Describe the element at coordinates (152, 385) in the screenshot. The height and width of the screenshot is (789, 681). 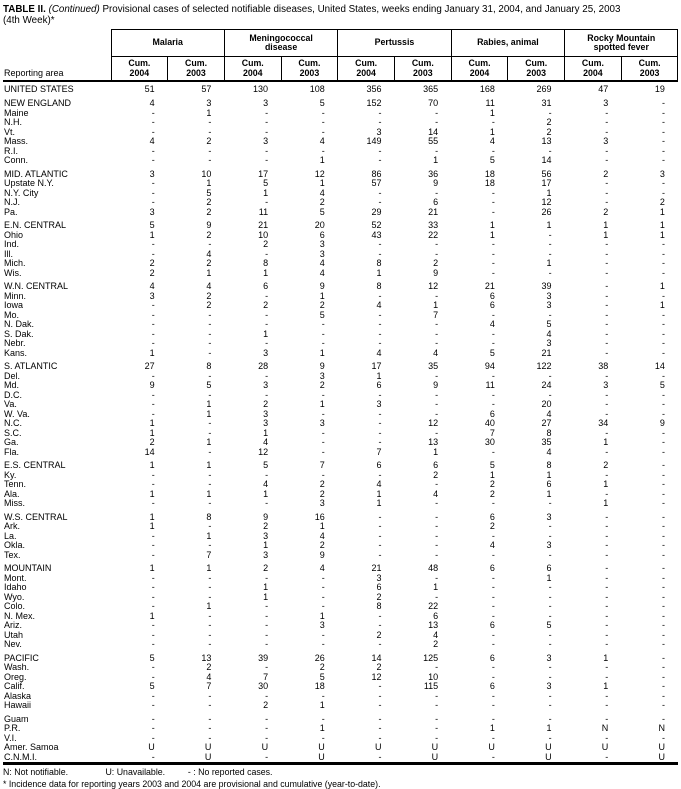
I see `cell-value: 9` at that location.